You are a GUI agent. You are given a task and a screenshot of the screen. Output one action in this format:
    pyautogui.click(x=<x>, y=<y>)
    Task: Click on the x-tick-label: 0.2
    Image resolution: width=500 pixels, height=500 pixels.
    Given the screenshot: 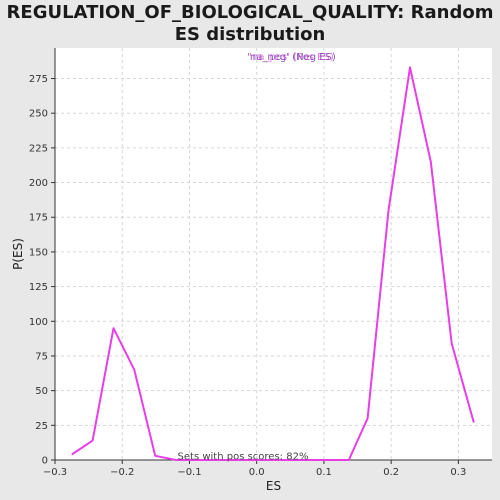 What is the action you would take?
    pyautogui.click(x=391, y=472)
    